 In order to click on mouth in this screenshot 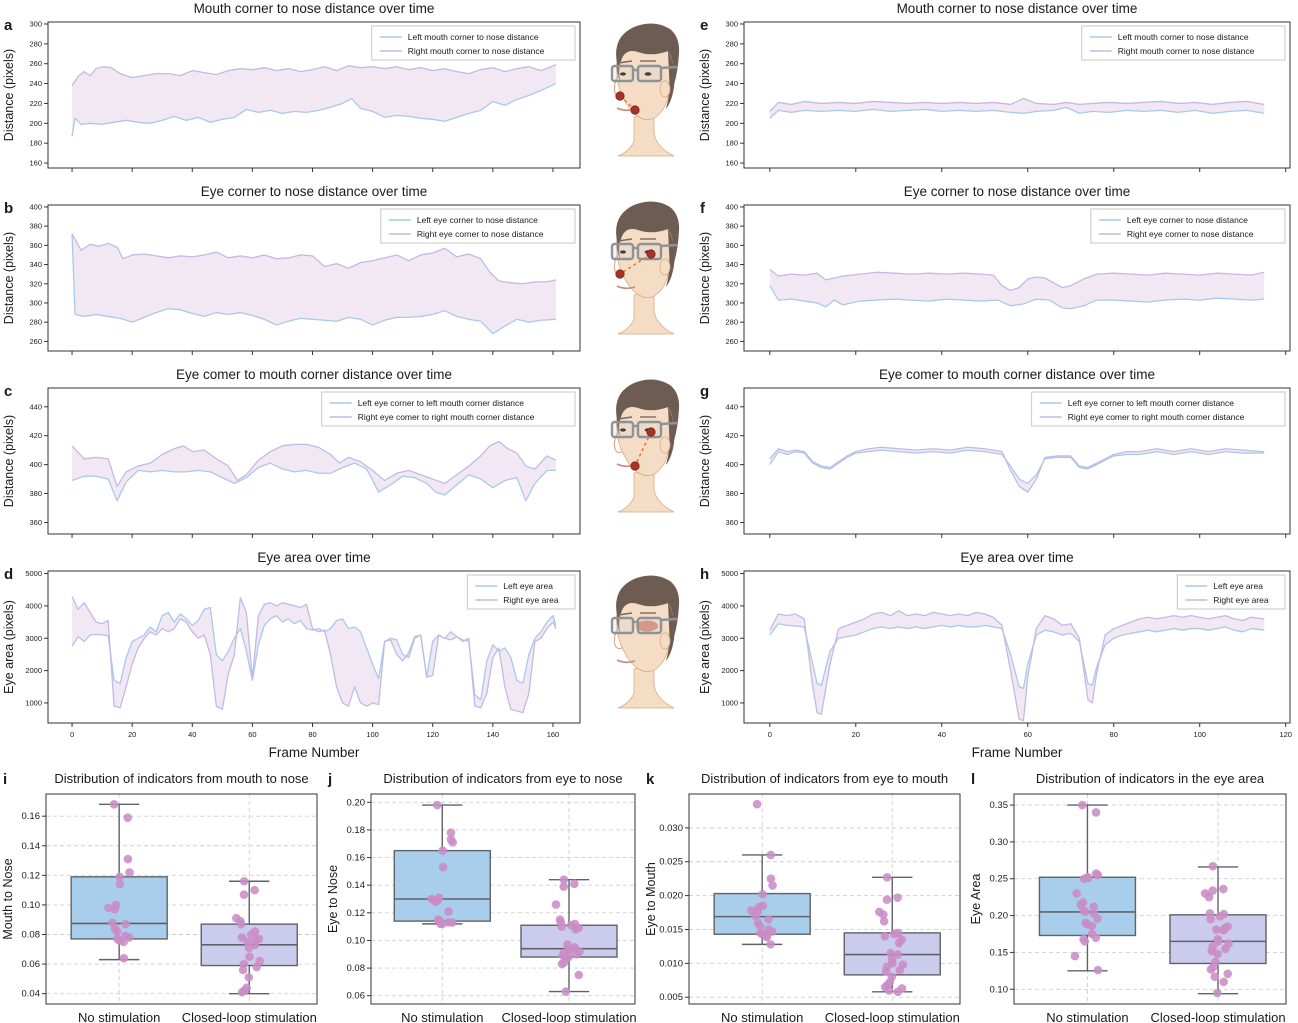, I will do `click(626, 287)`.